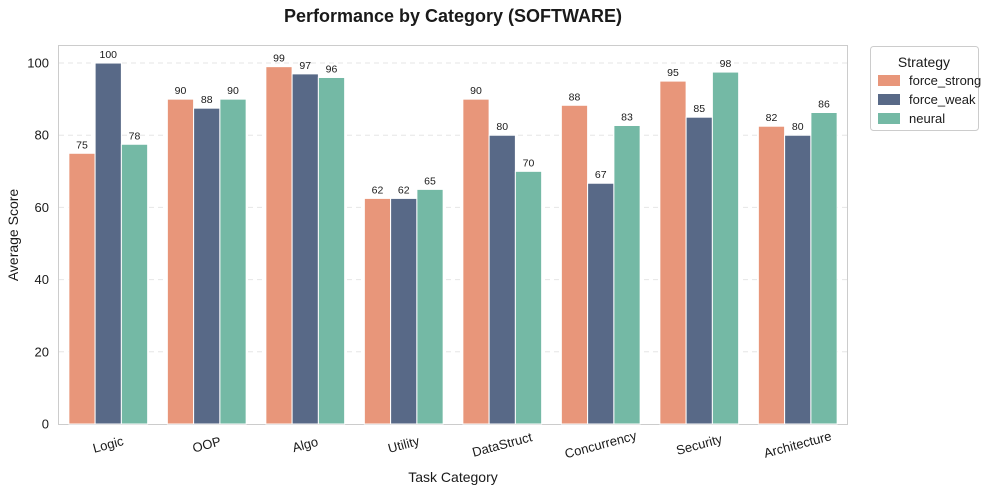 The image size is (997, 492). Describe the element at coordinates (797, 444) in the screenshot. I see `x-tick-label-architecture: Architecture` at that location.